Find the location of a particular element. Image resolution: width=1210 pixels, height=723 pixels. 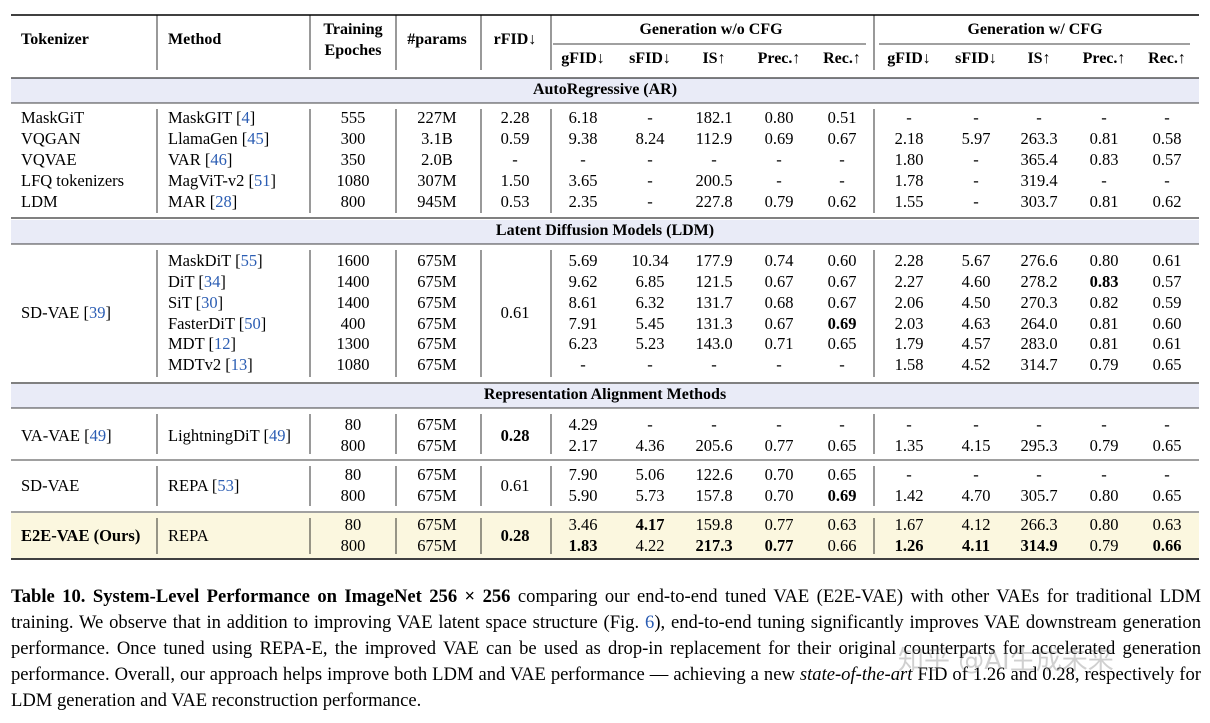

metric-cell: 10.34 is located at coordinates (650, 260).